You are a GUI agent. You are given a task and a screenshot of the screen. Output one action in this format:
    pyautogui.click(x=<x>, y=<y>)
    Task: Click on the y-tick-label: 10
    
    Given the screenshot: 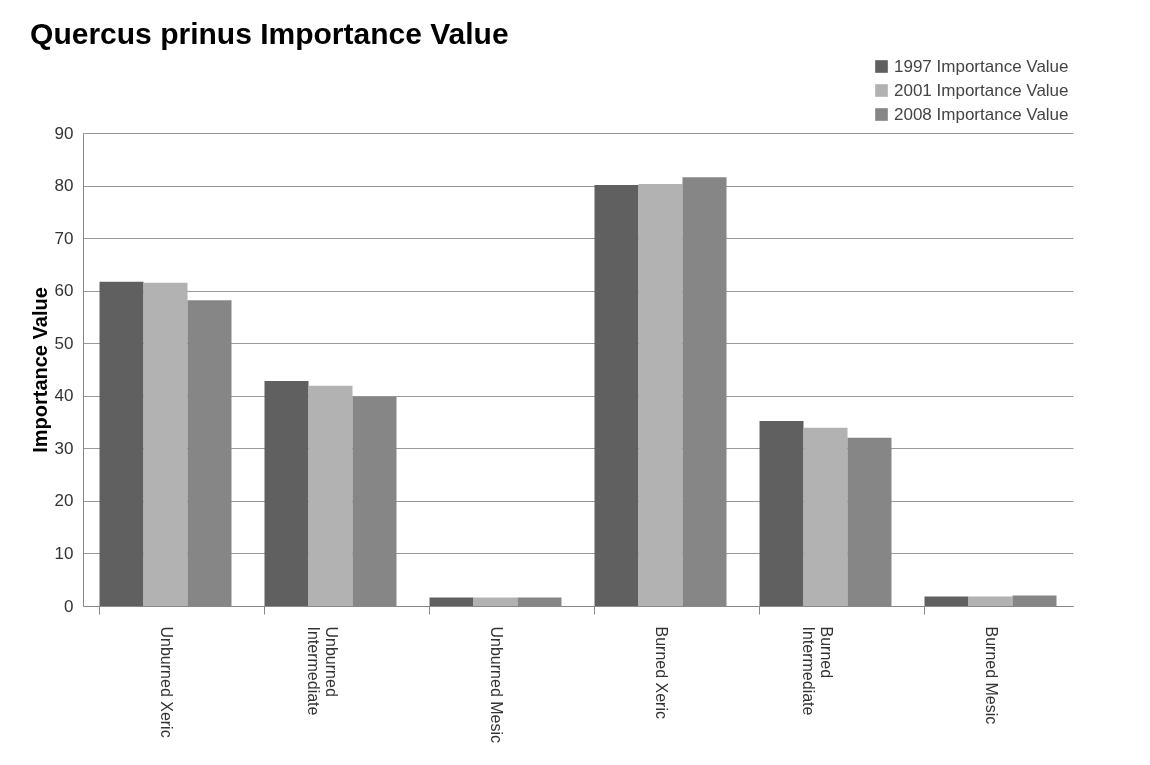 What is the action you would take?
    pyautogui.click(x=64, y=553)
    